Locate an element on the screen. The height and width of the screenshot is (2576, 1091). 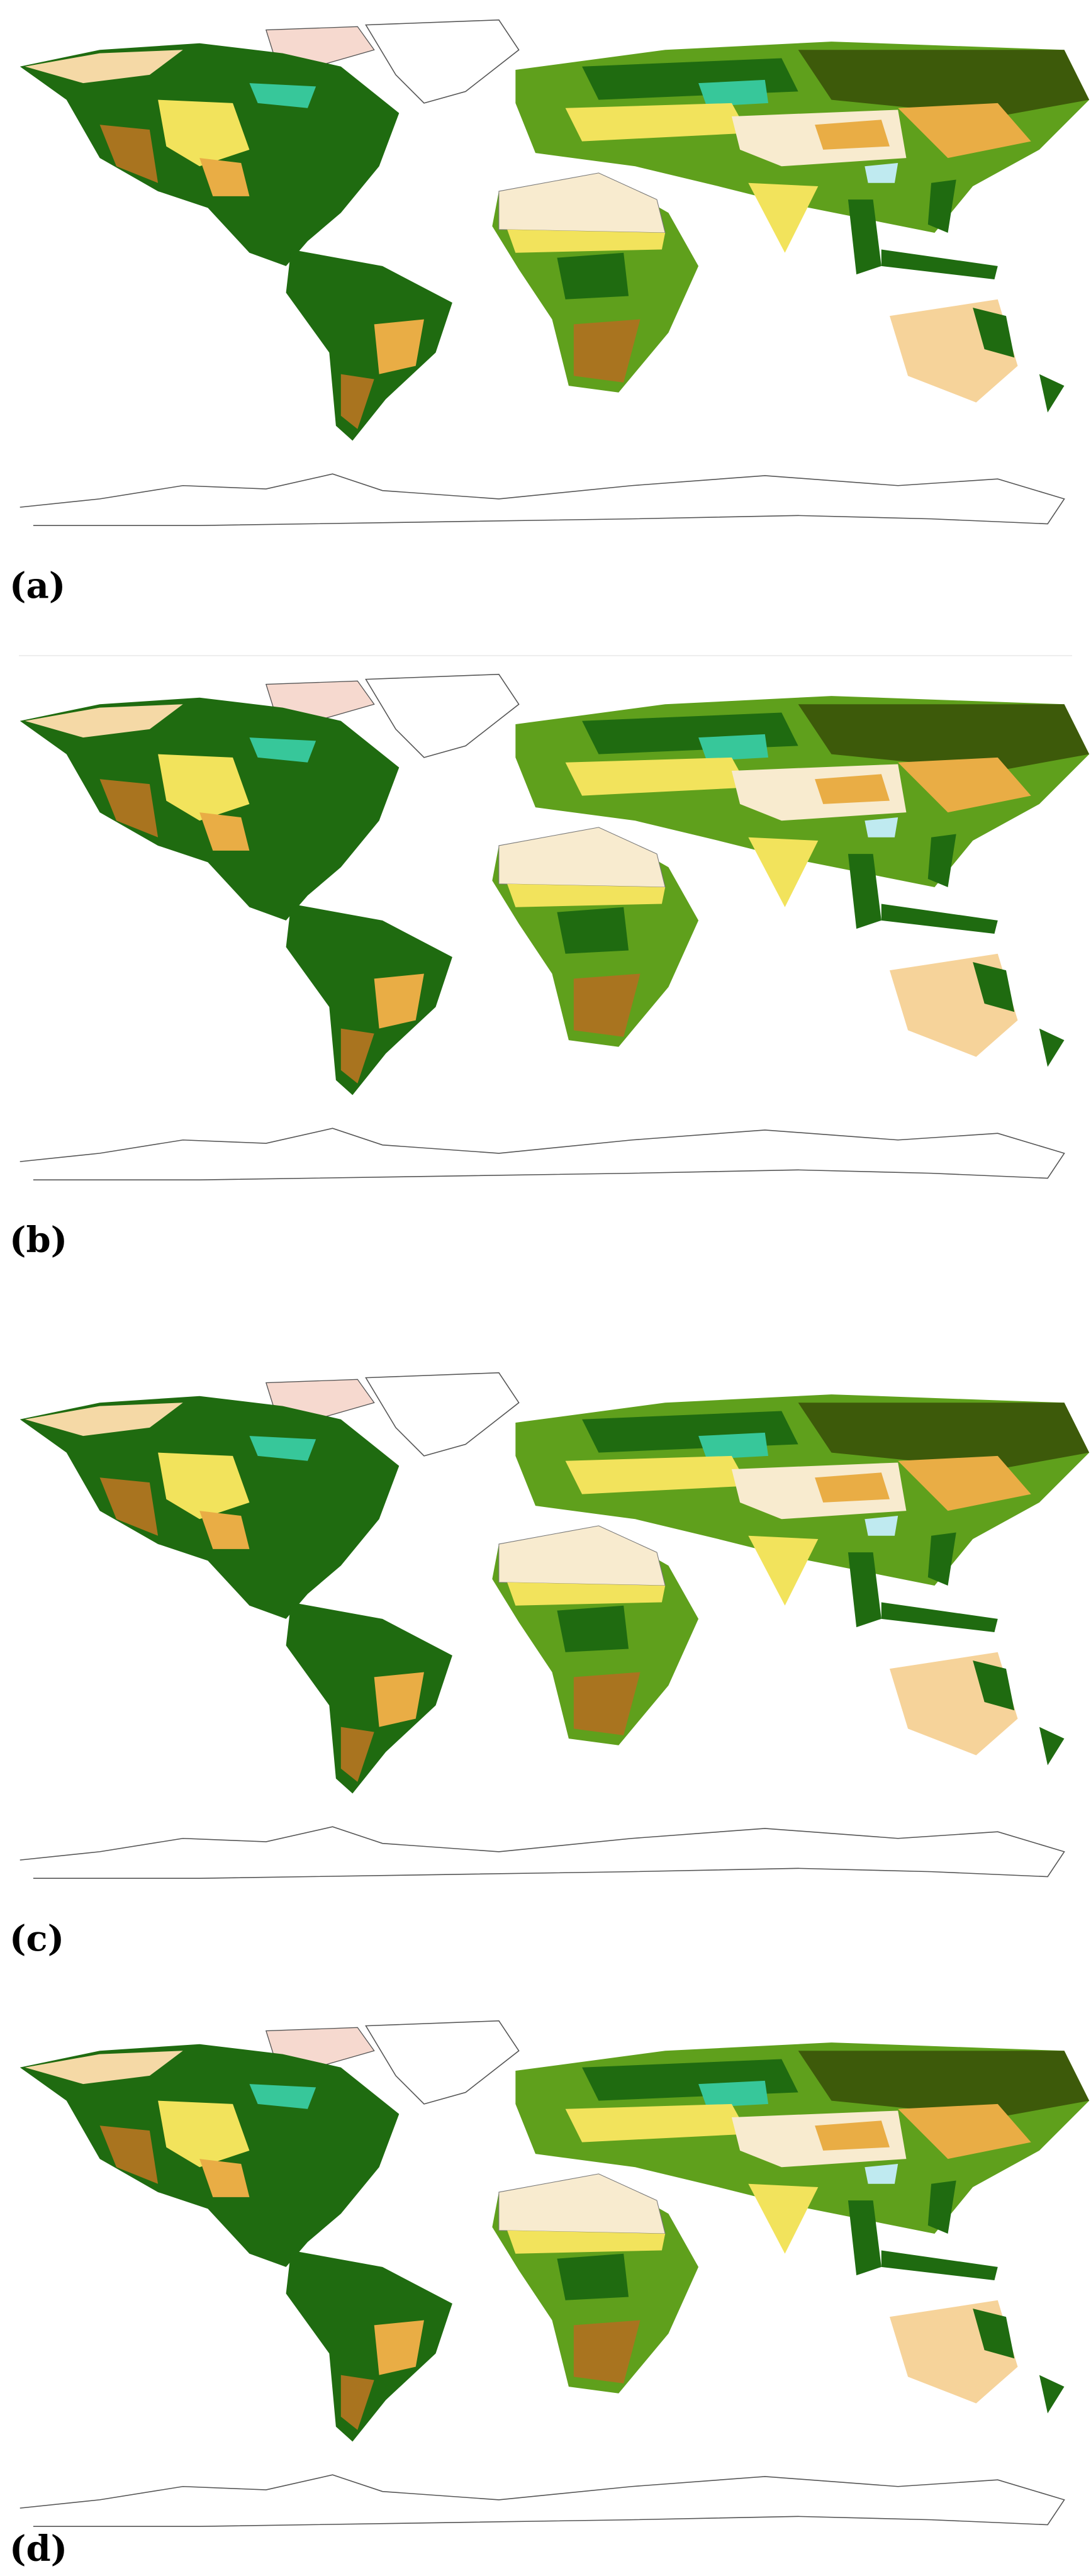
panel-label: (c) is located at coordinates (36, 1938).